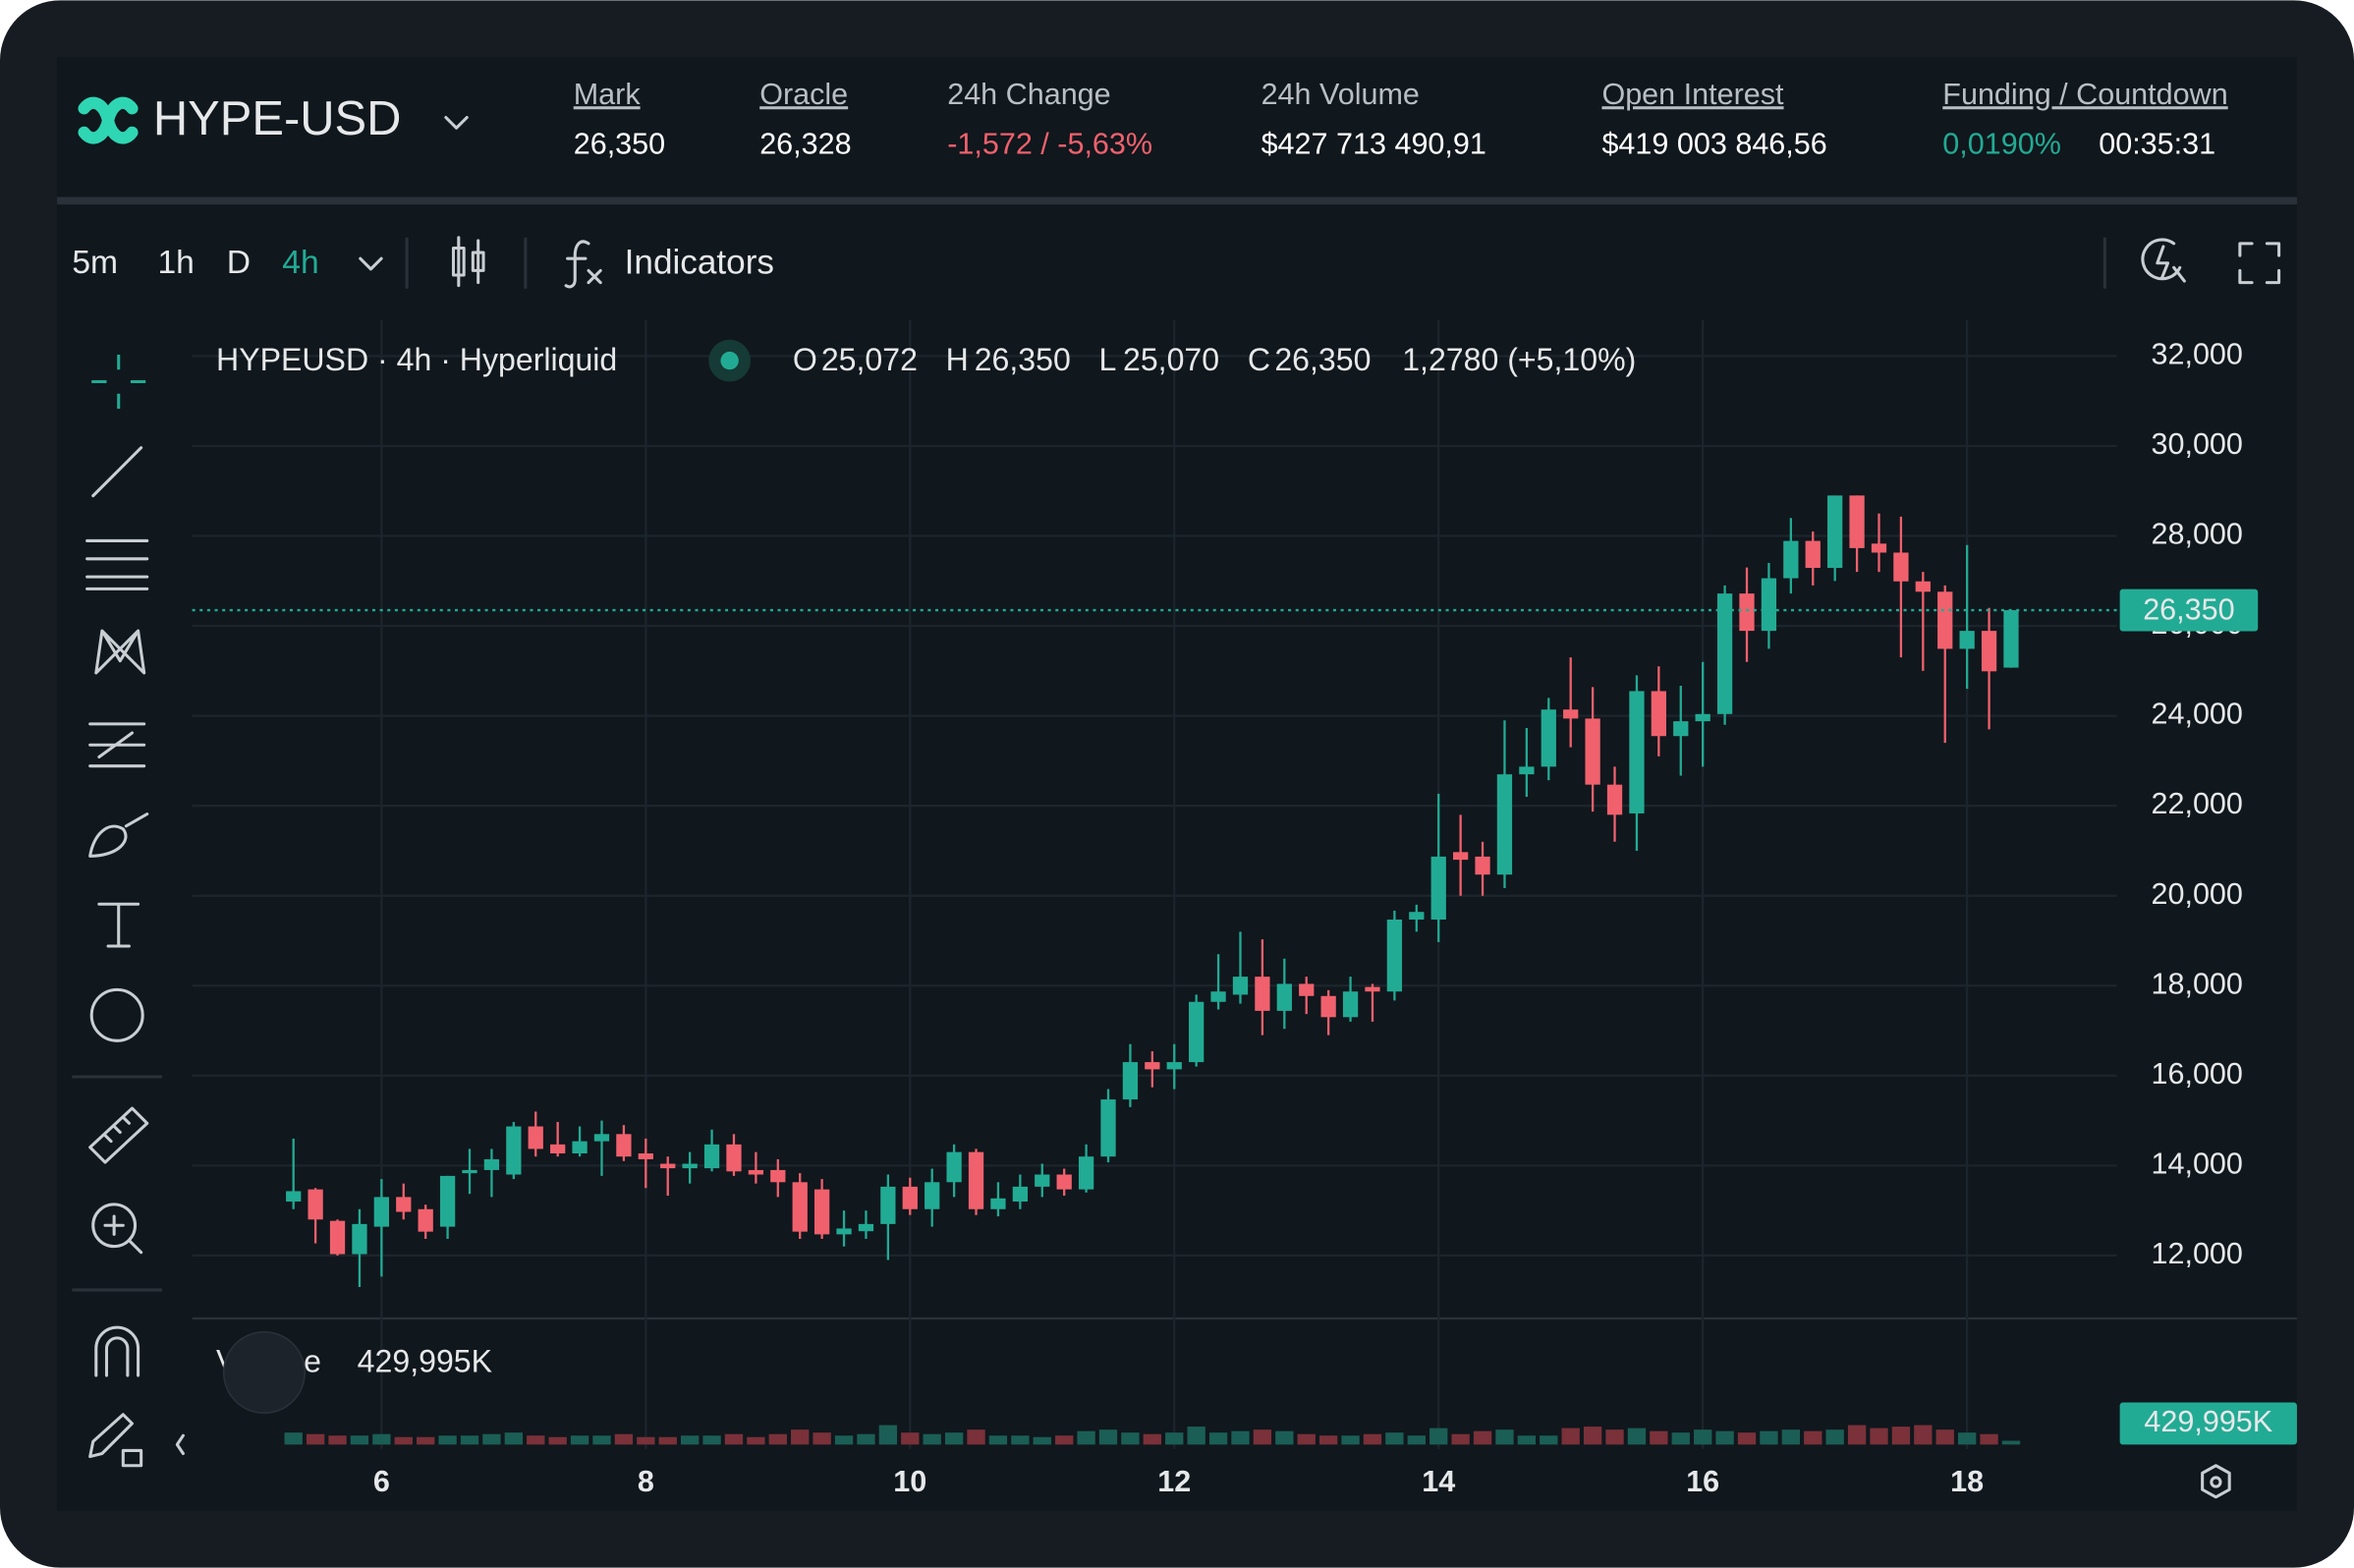  I want to click on replay-icon, so click(2163, 260).